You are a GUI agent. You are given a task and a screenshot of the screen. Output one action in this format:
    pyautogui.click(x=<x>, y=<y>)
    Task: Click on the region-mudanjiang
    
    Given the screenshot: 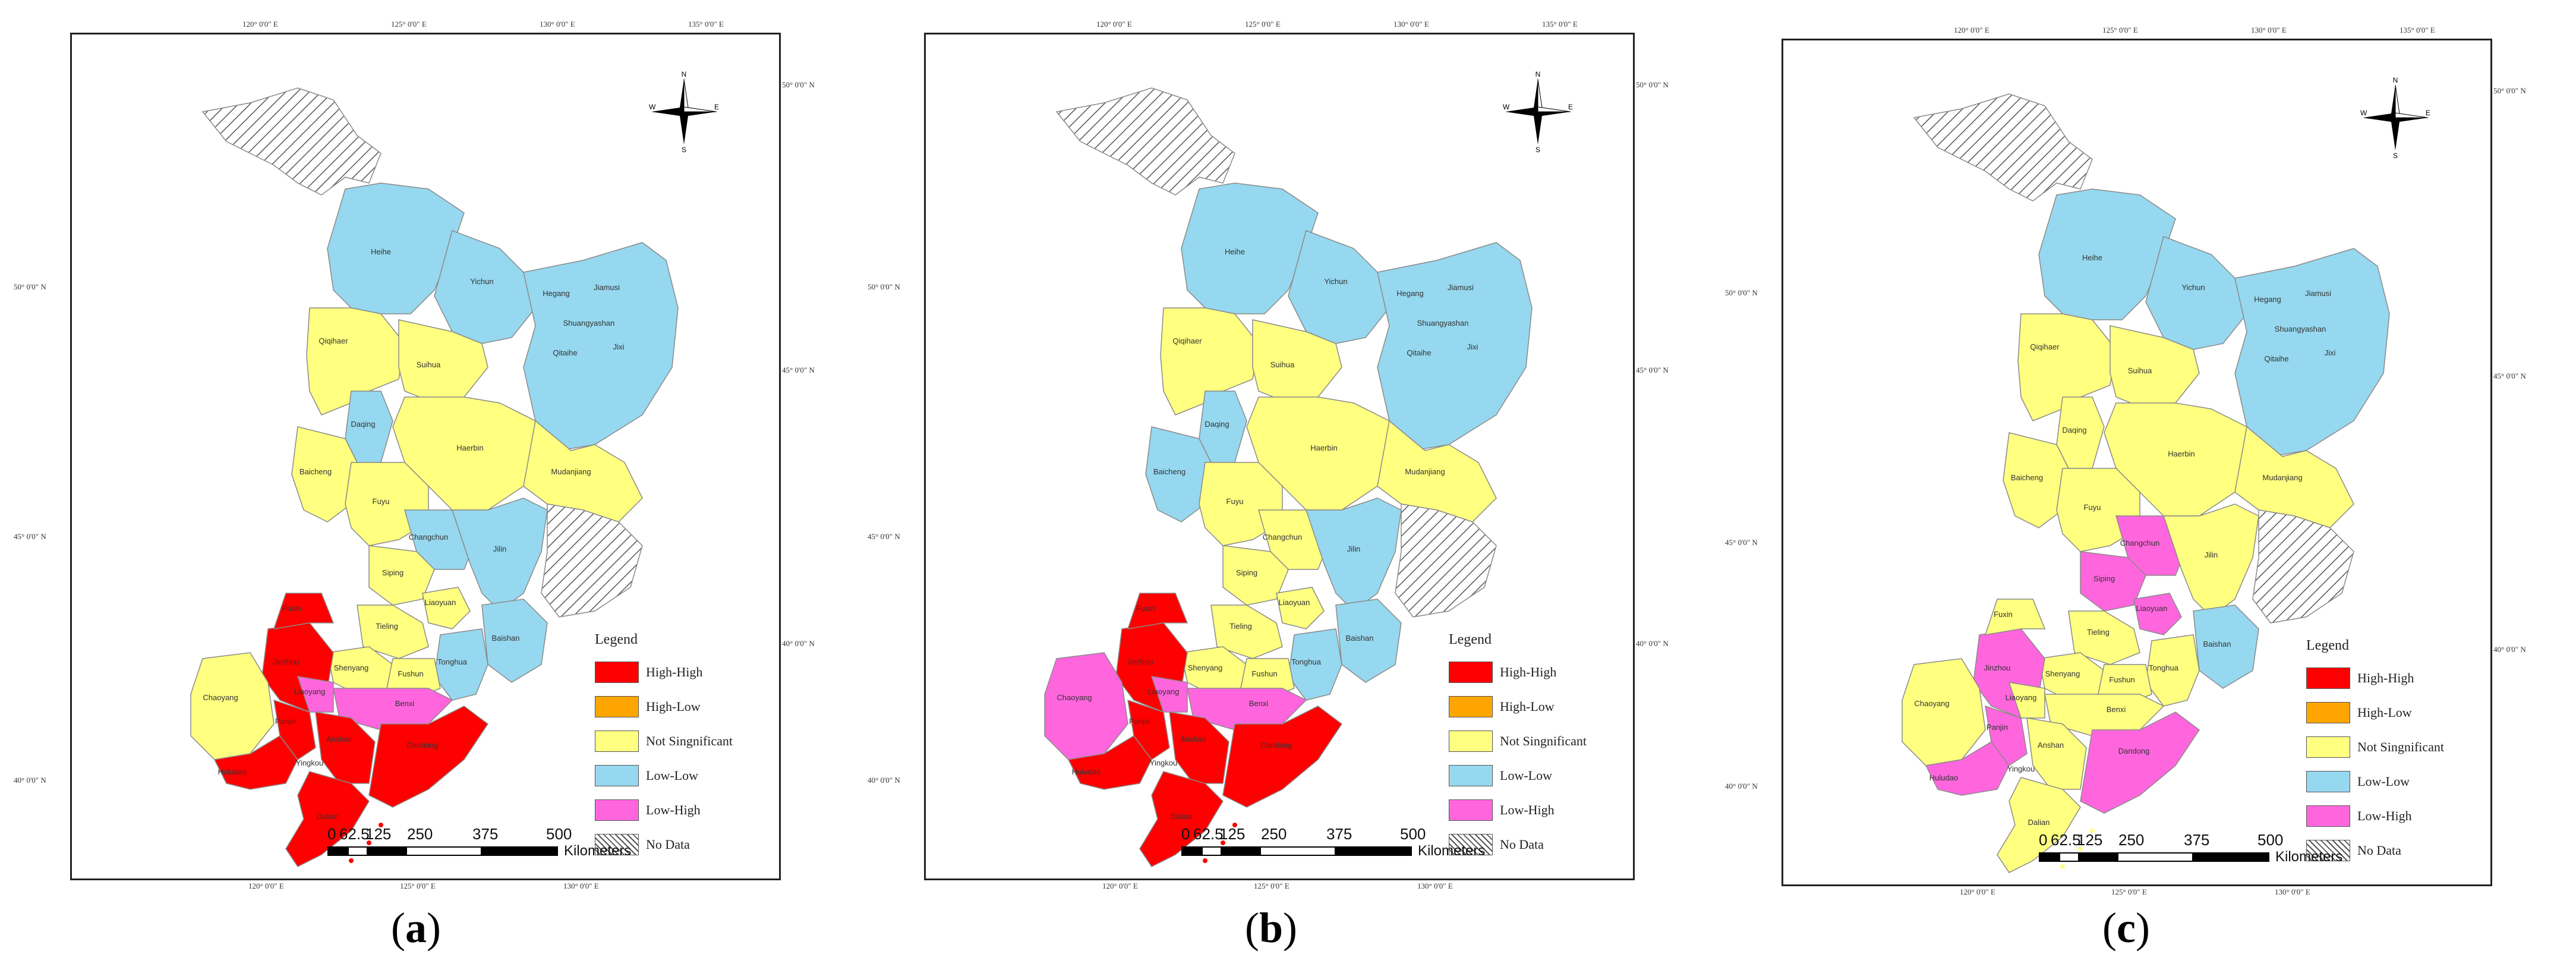 What is the action you would take?
    pyautogui.click(x=583, y=471)
    